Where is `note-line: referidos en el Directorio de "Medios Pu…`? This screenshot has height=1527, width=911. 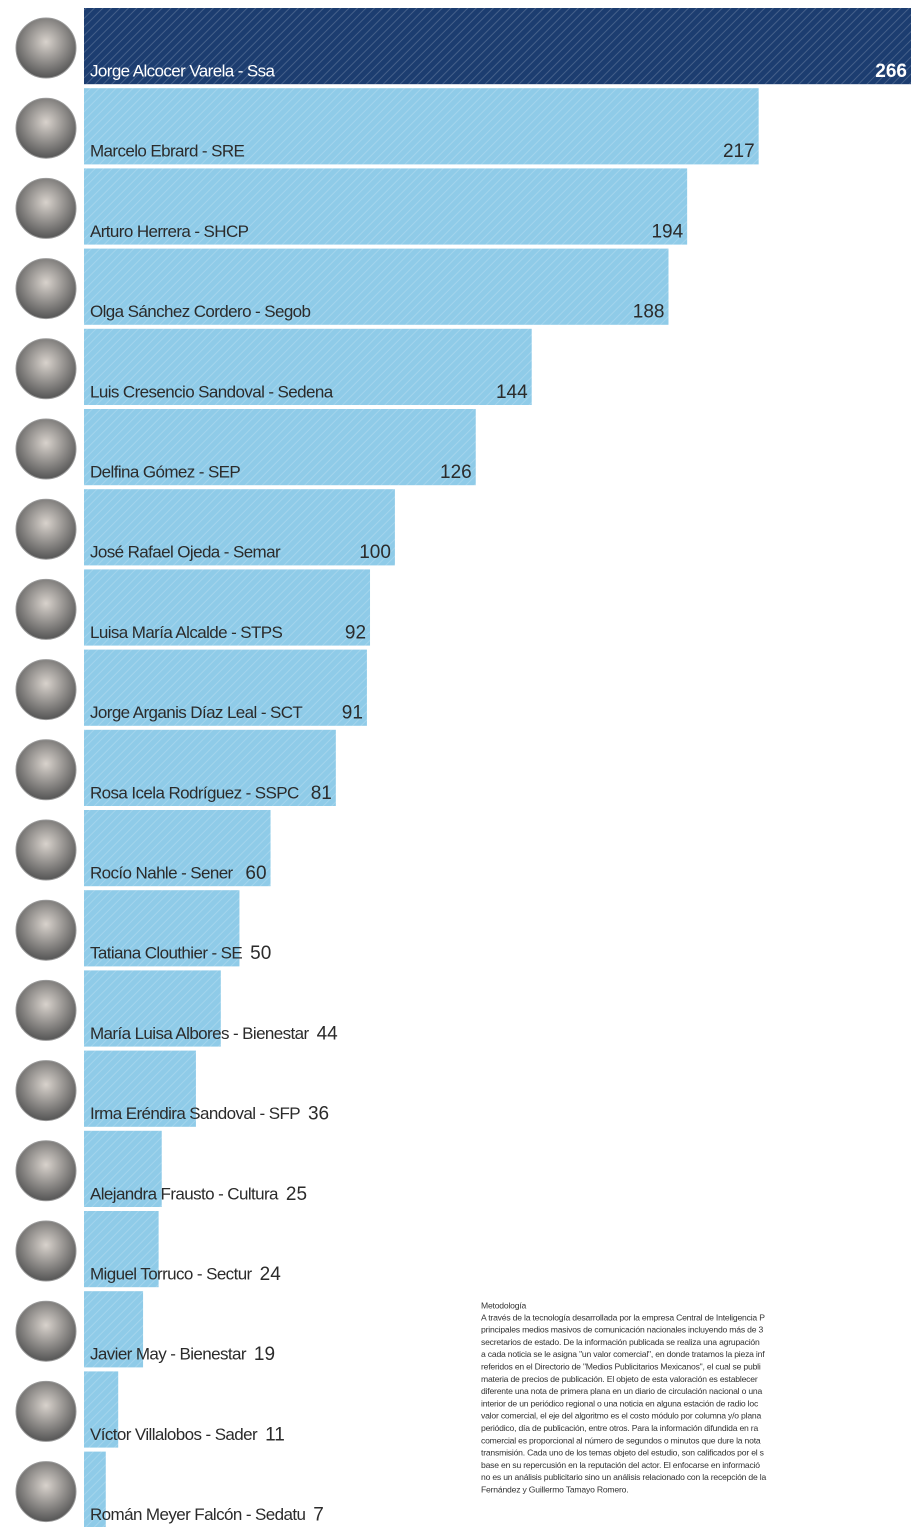
note-line: referidos en el Directorio de "Medios Pu… is located at coordinates (621, 1366).